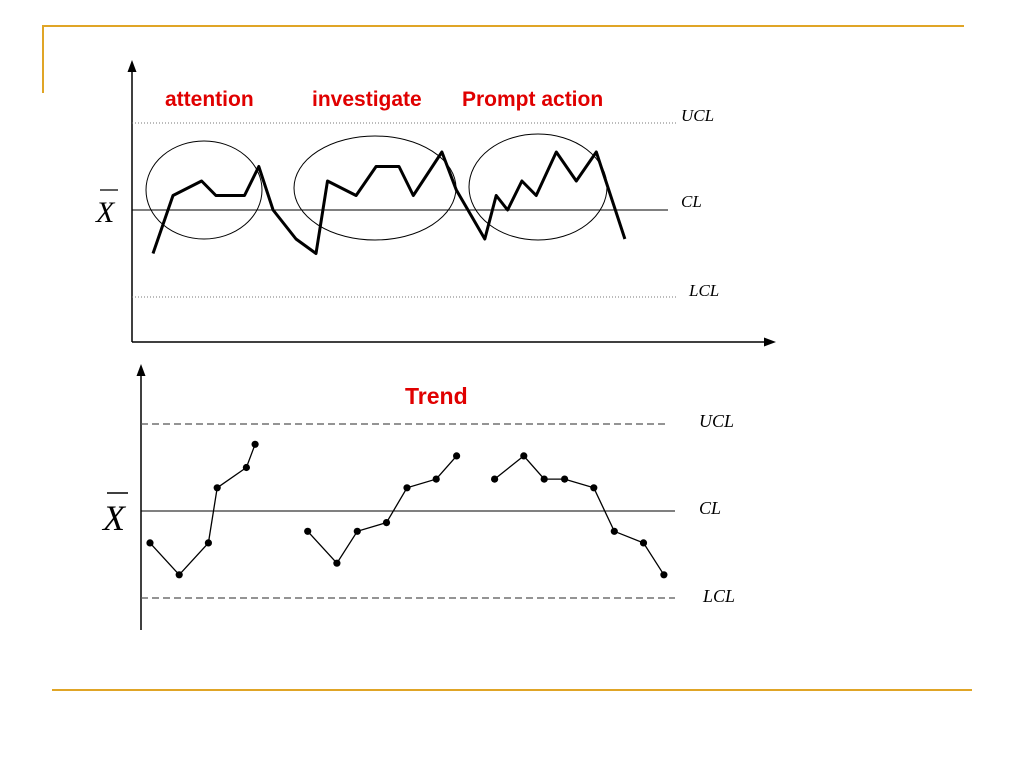 The image size is (1024, 768). What do you see at coordinates (697, 115) in the screenshot?
I see `chart1-ucl-label: UCL` at bounding box center [697, 115].